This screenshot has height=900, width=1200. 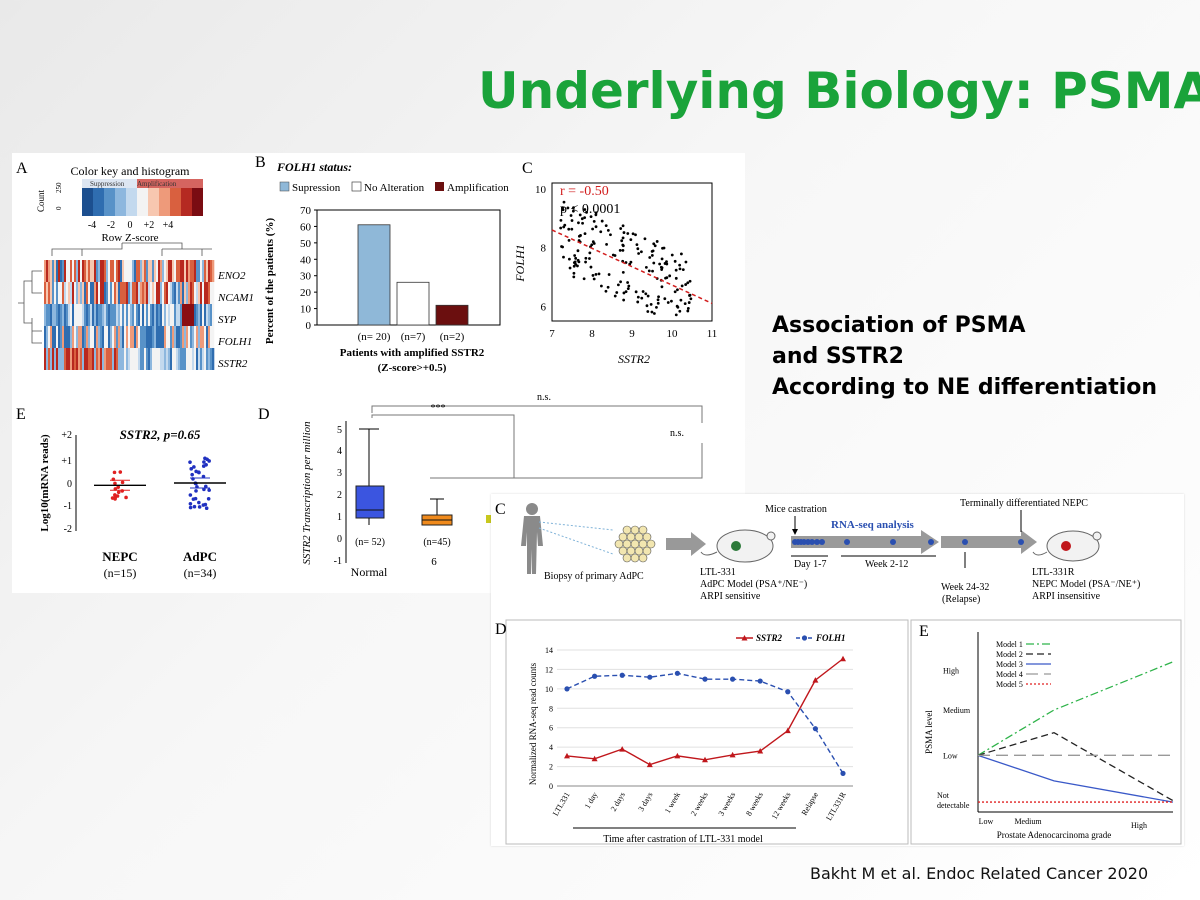 What do you see at coordinates (306, 277) in the screenshot?
I see `bar-ytick-label: 30` at bounding box center [306, 277].